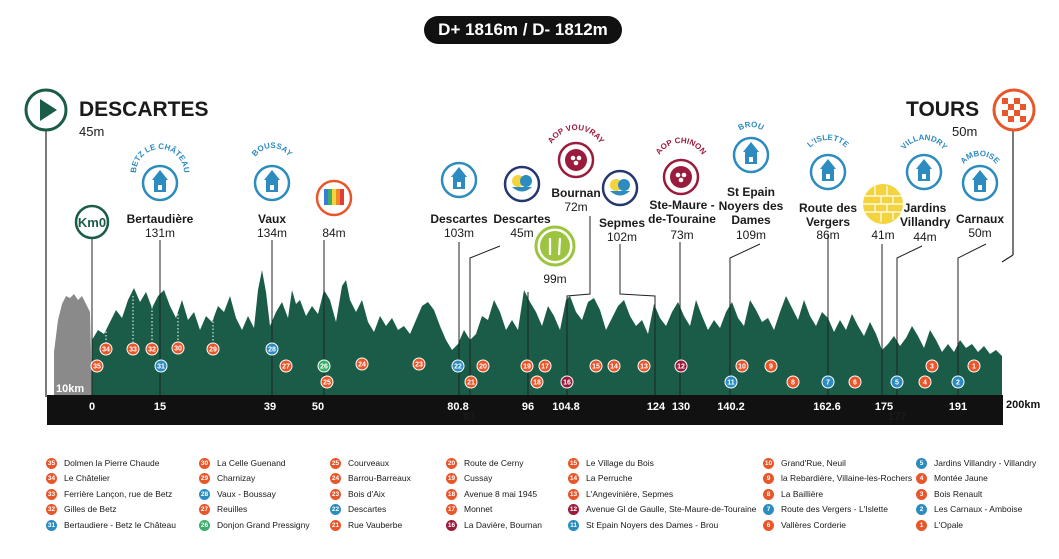 The width and height of the screenshot is (1059, 559). I want to click on svg-text: 11, so click(731, 382).